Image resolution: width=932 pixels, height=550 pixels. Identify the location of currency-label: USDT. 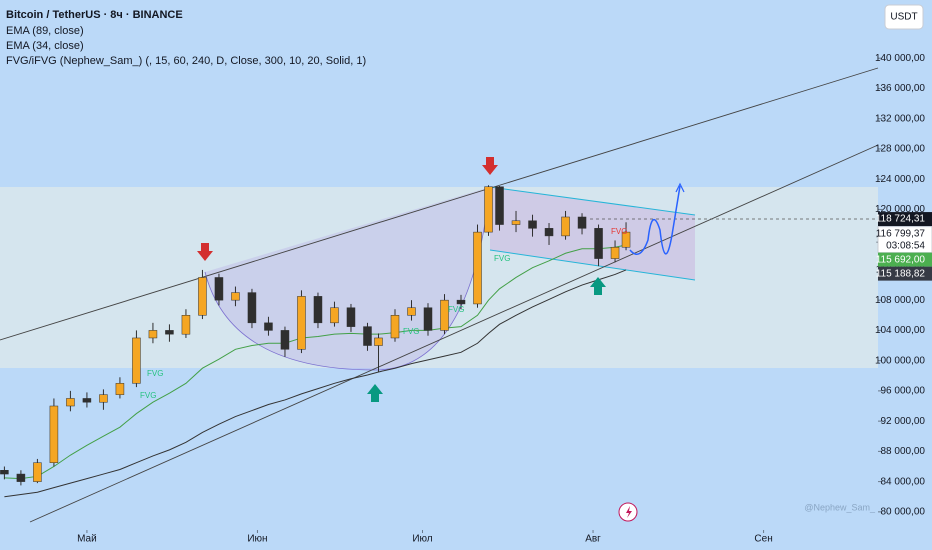
(903, 17).